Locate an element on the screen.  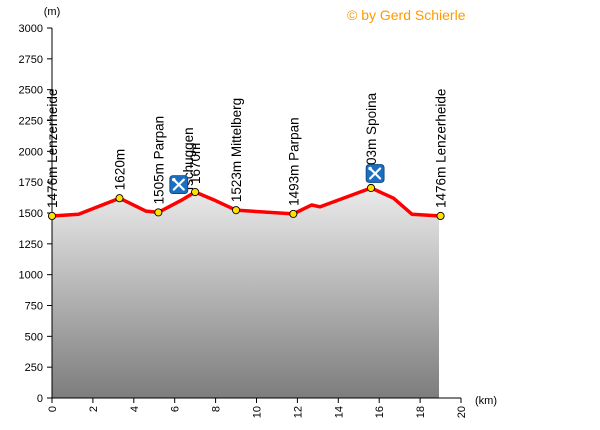
y-tick-label: 3000 is located at coordinates (31, 29).